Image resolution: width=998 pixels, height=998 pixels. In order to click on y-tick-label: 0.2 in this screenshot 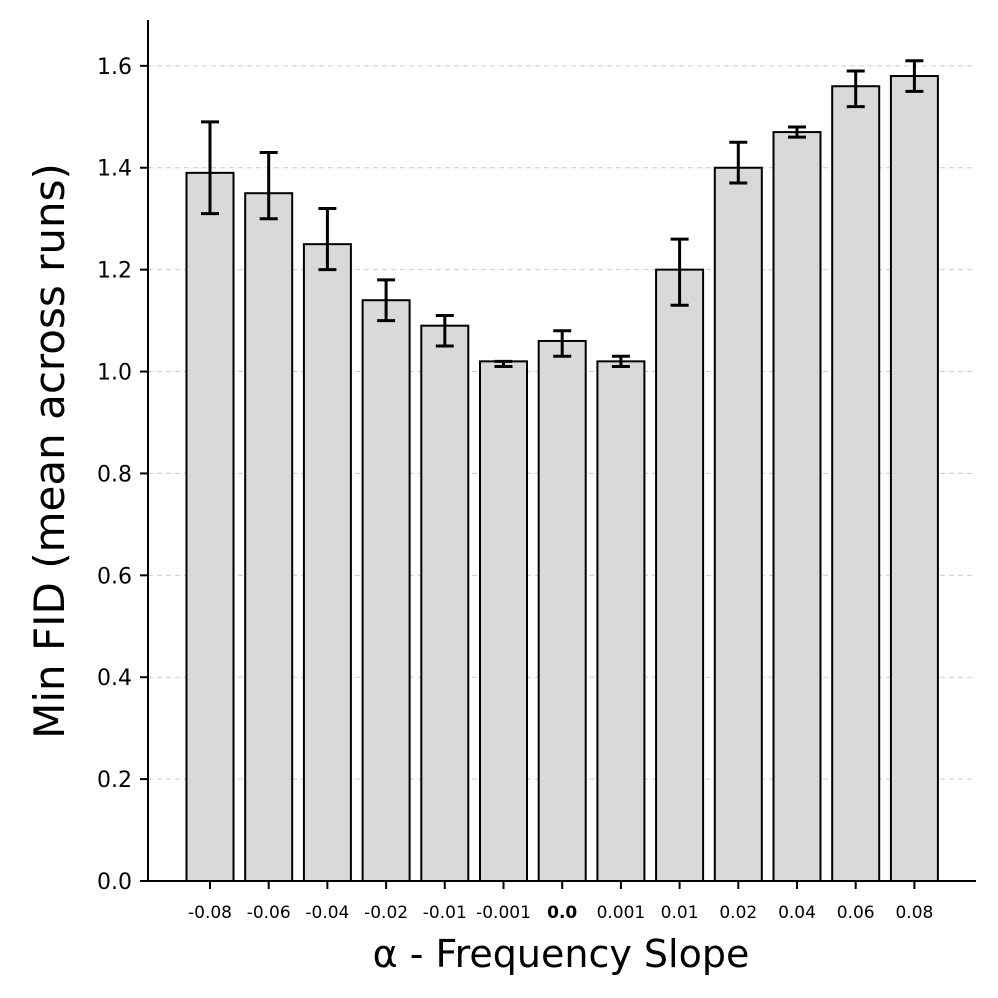, I will do `click(114, 780)`.